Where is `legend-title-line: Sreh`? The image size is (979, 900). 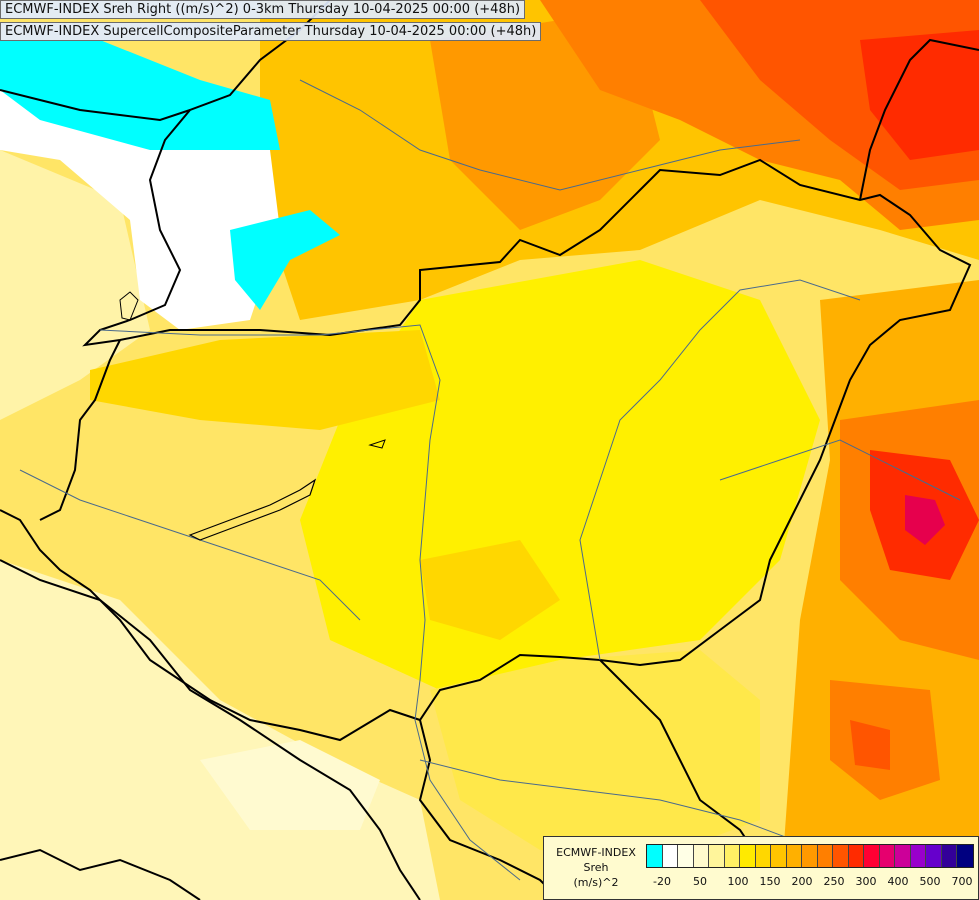
legend-title-line: Sreh is located at coordinates (596, 867).